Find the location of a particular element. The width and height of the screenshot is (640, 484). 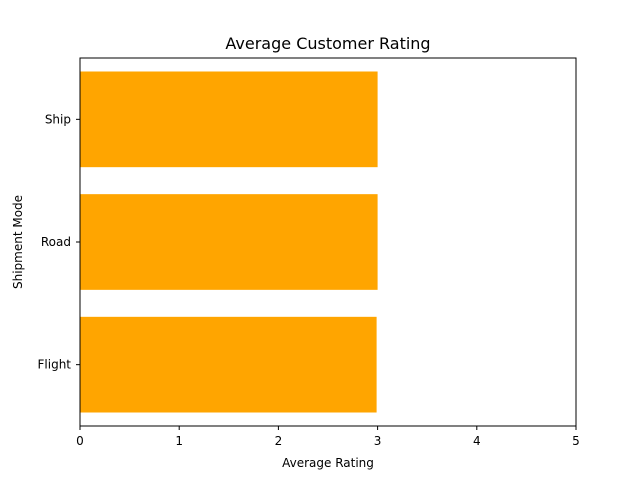

x-axis-label: Average Rating is located at coordinates (328, 463).